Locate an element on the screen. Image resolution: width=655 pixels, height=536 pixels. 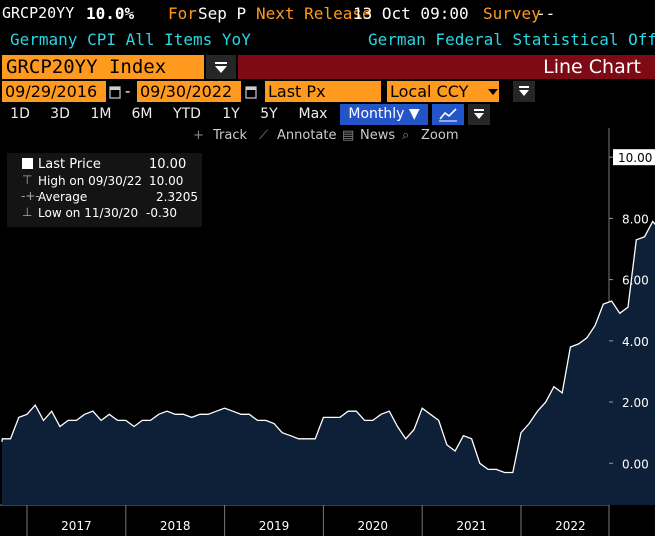
security-input: GRCP20YY Index is located at coordinates (103, 67).